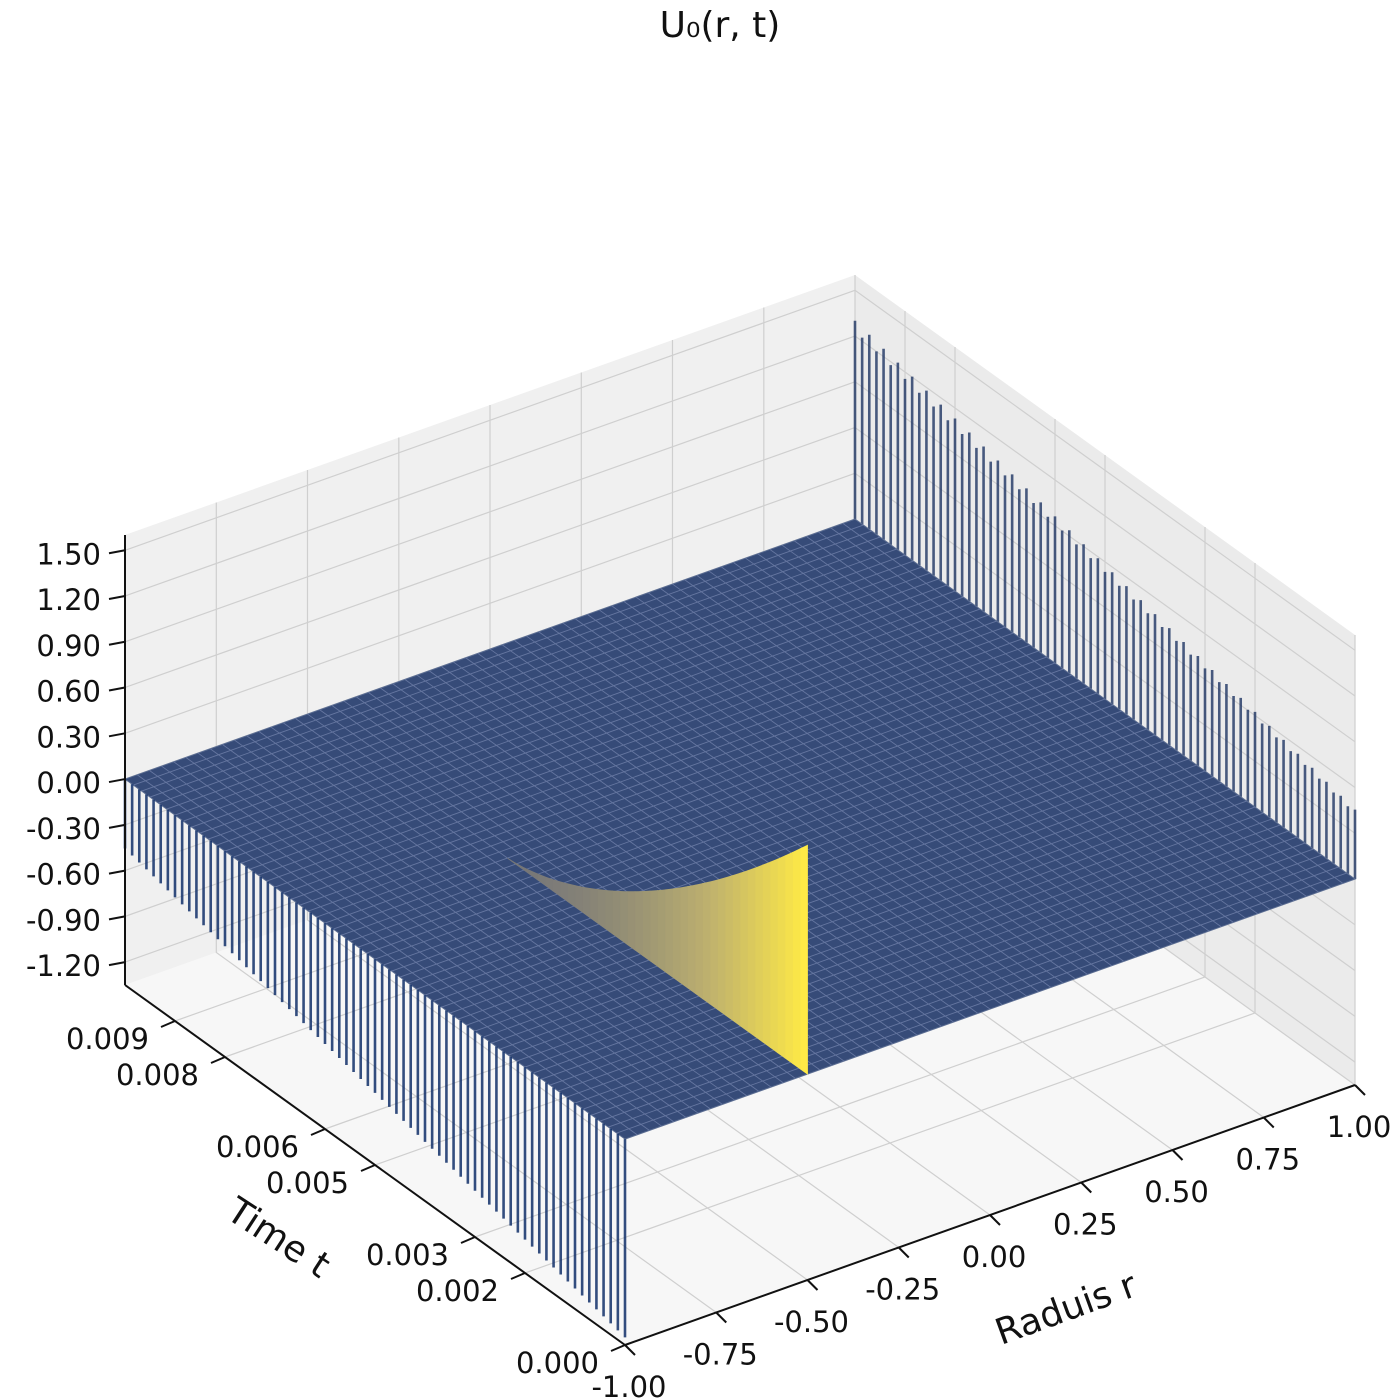 The width and height of the screenshot is (1400, 1398). I want to click on x-tick-label: 0.00, so click(994, 1257).